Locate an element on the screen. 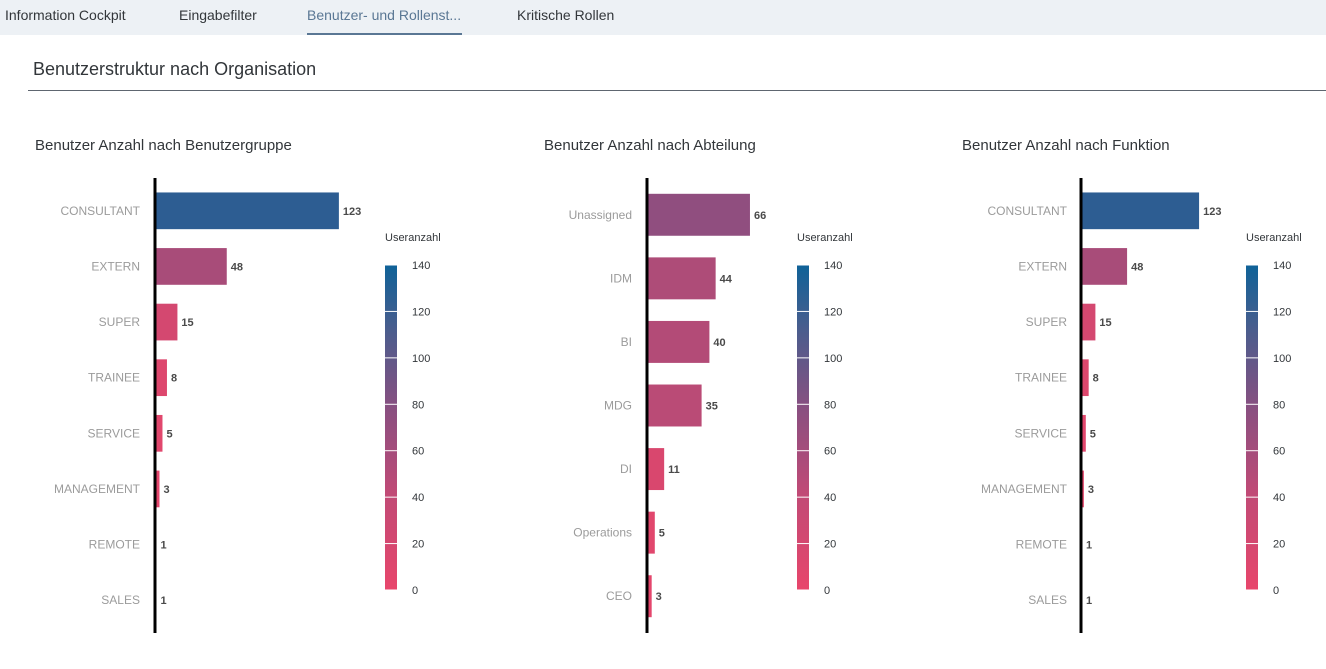  category-label-2-6: REMOTE is located at coordinates (1041, 545).